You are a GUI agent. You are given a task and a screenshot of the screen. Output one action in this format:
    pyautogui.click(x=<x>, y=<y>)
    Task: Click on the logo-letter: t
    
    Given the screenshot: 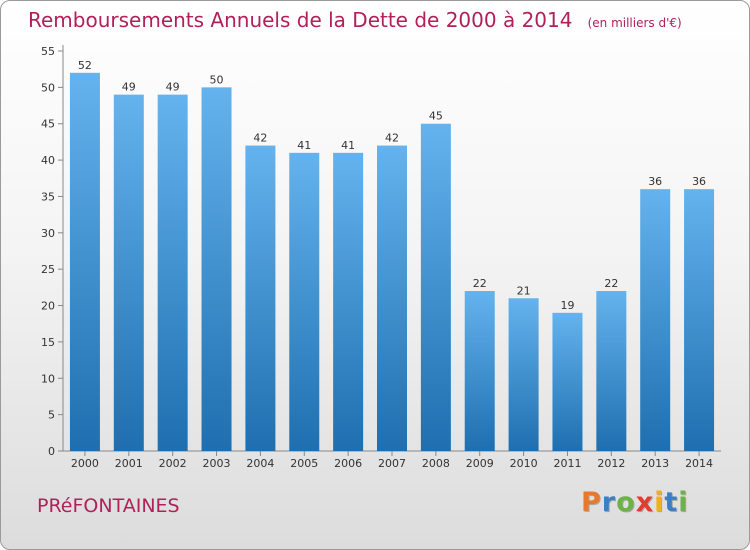 What is the action you would take?
    pyautogui.click(x=671, y=502)
    